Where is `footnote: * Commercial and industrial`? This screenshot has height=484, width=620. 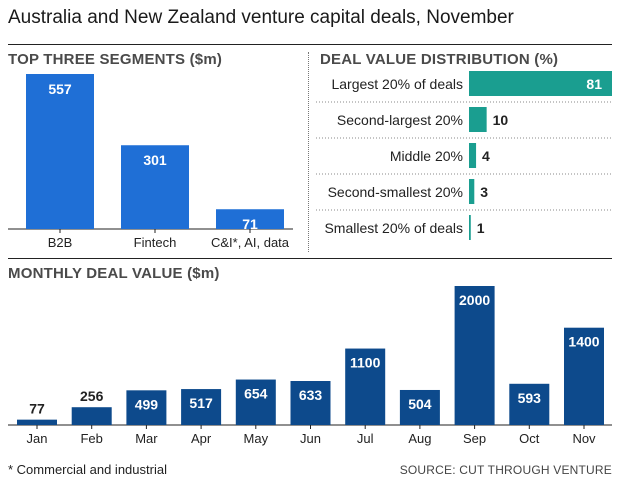
footnote: * Commercial and industrial is located at coordinates (87, 469).